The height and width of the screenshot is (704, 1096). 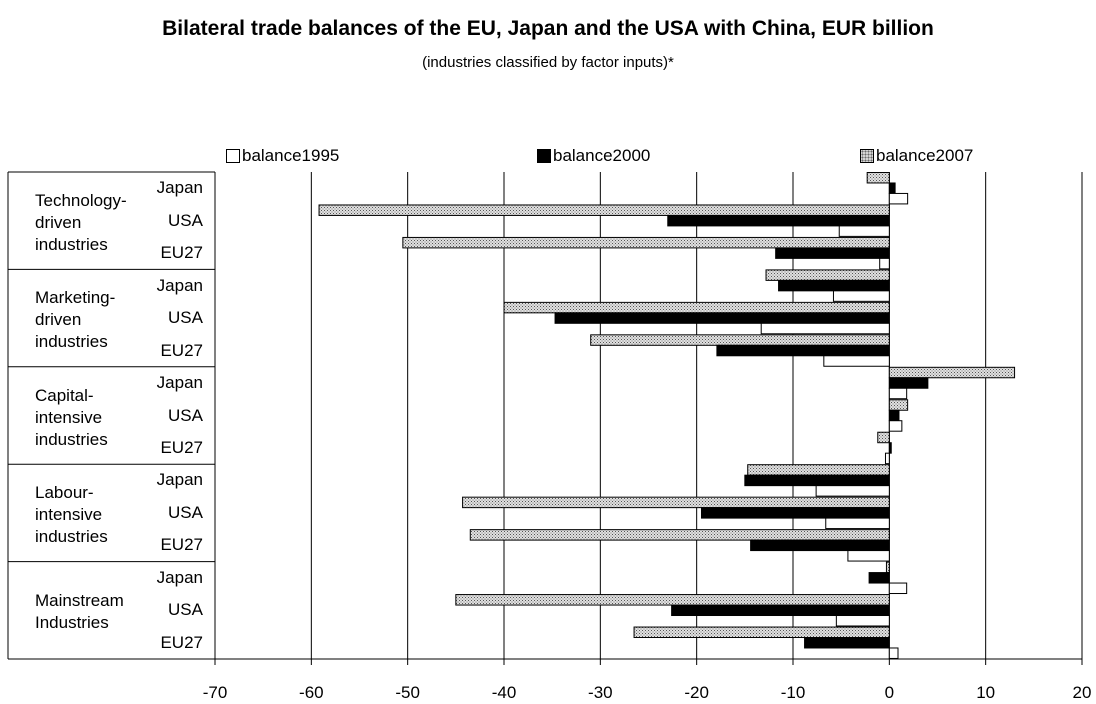 What do you see at coordinates (75, 298) in the screenshot?
I see `category-group-label-line: Marketing-` at bounding box center [75, 298].